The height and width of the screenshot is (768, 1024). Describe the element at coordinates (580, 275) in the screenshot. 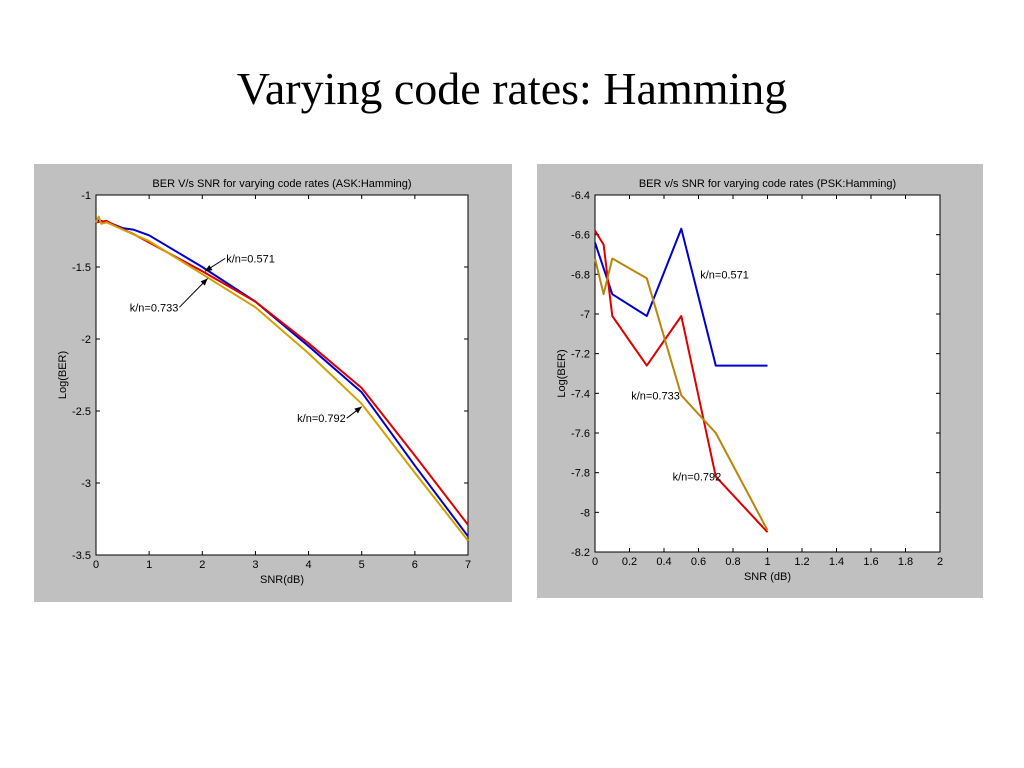

I see `psk-y-tick-label: -6.8` at that location.